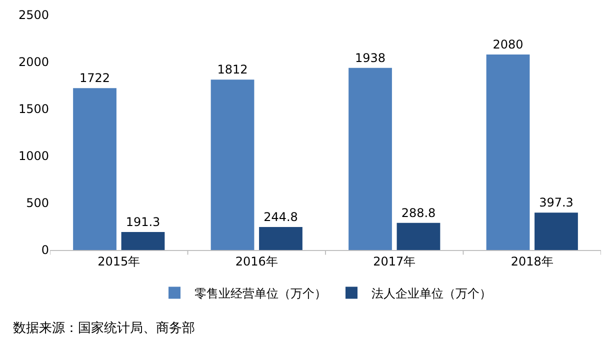  What do you see at coordinates (104, 328) in the screenshot?
I see `source-note: 数据来源：国家统计局、商务部` at bounding box center [104, 328].